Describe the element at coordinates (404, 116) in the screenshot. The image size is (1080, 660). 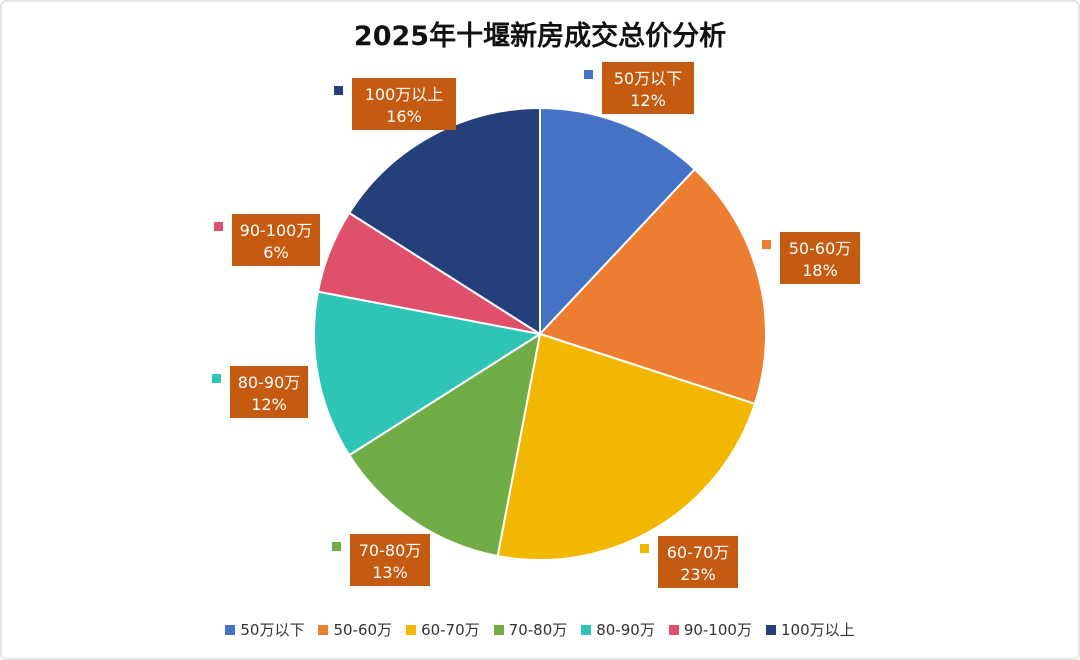
I see `slice-label-percent: 16%` at that location.